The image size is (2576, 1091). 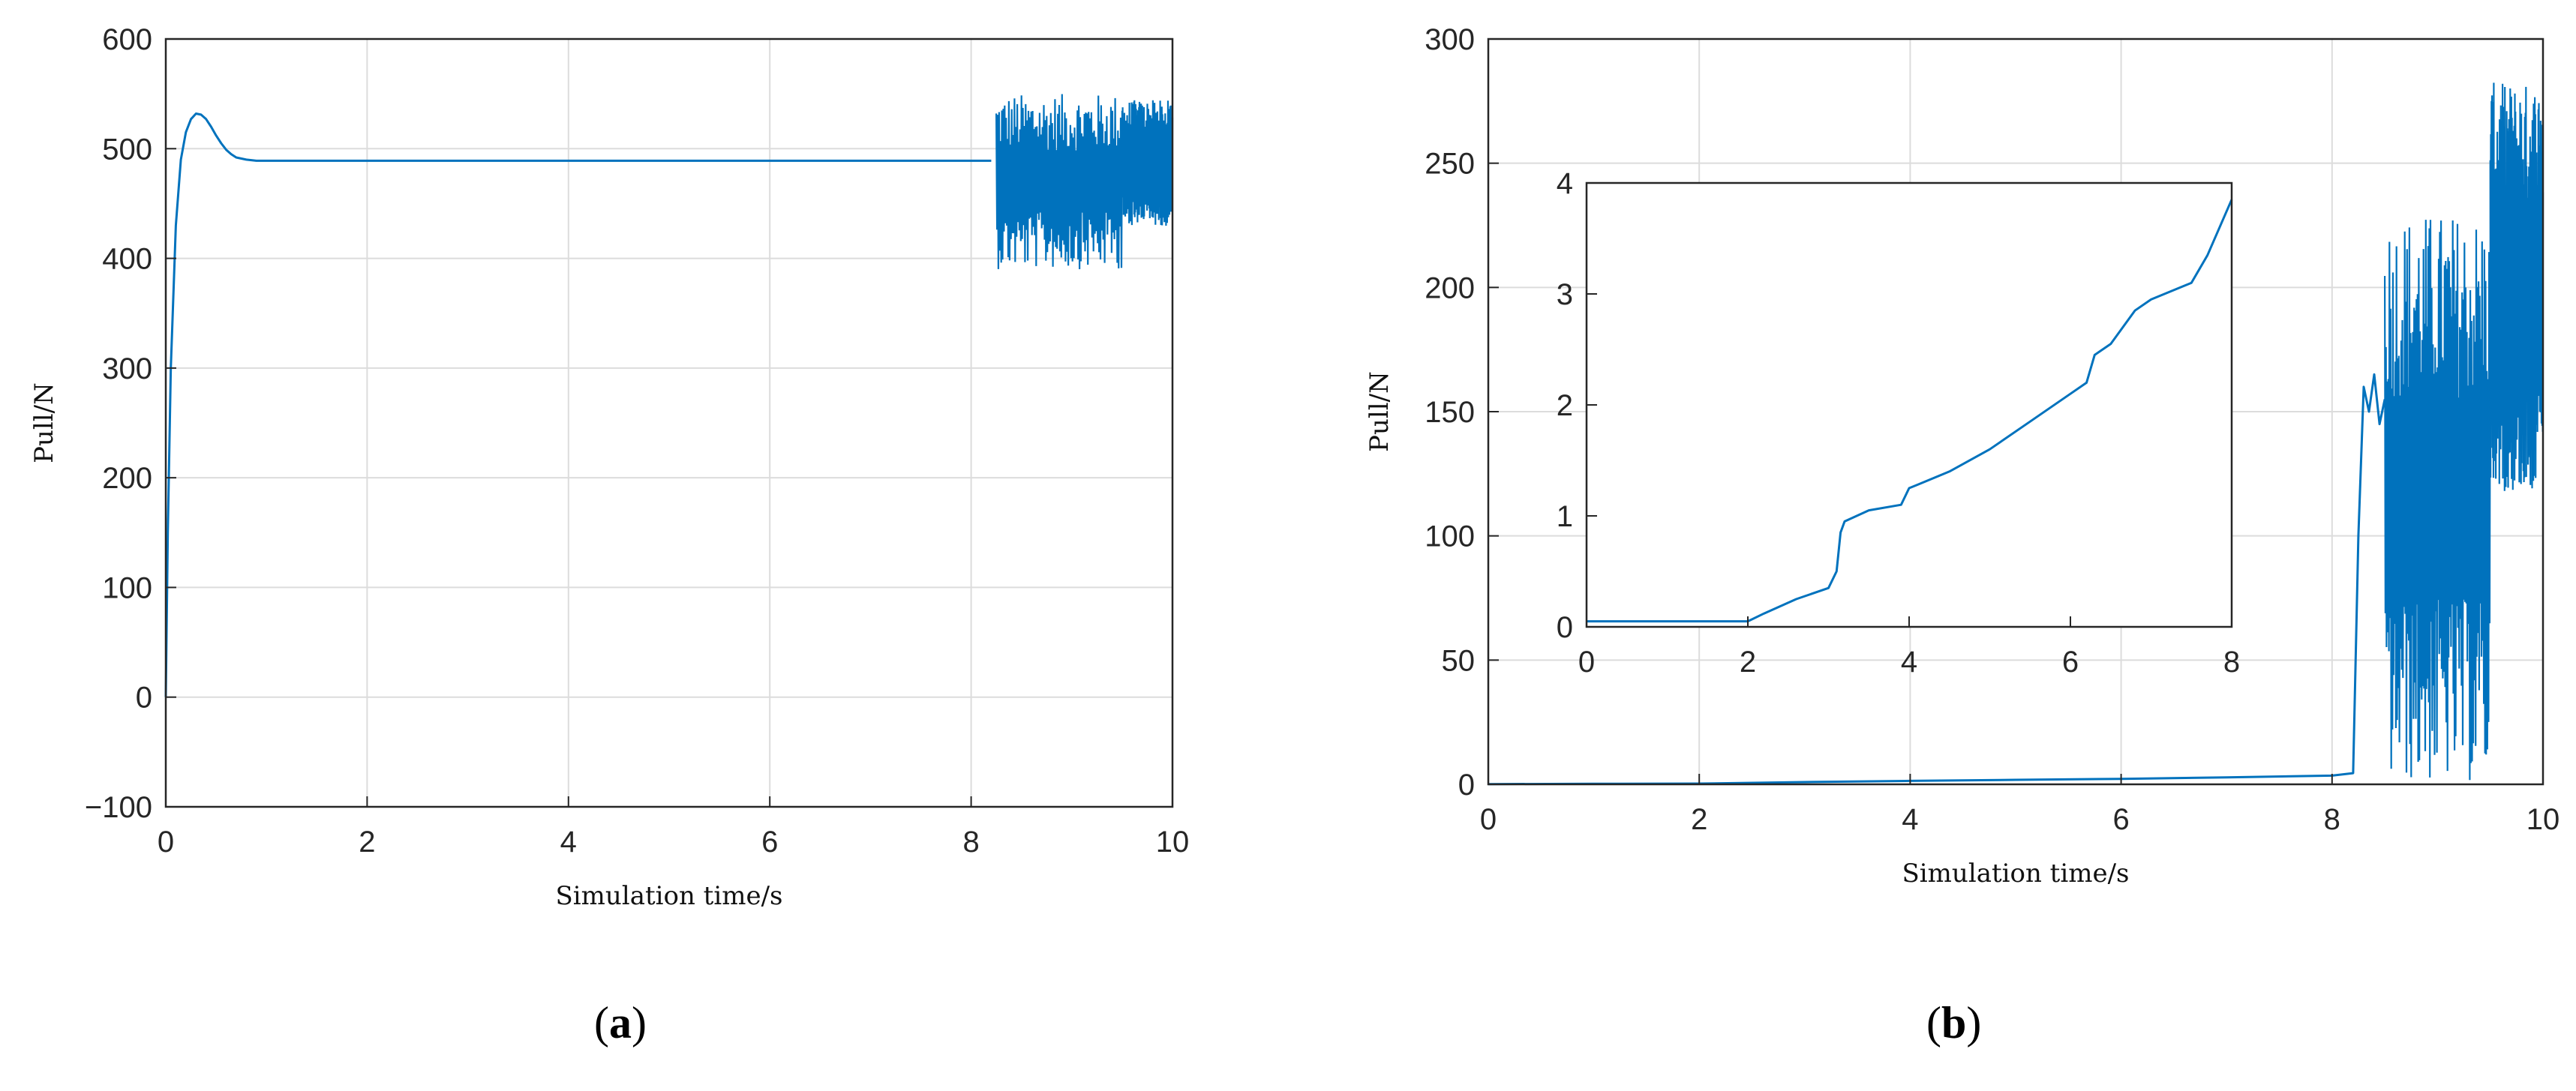 I want to click on b-x-tick-label: 4, so click(x=1910, y=819).